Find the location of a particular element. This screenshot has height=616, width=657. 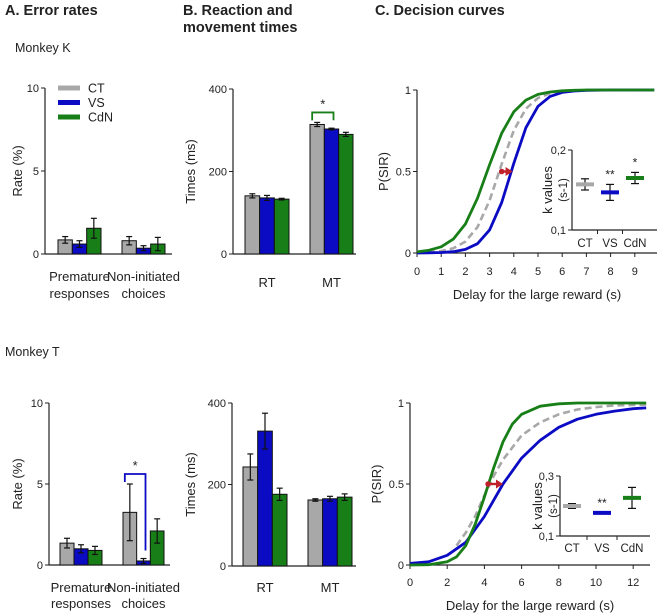

curve-cdn is located at coordinates (528, 484).